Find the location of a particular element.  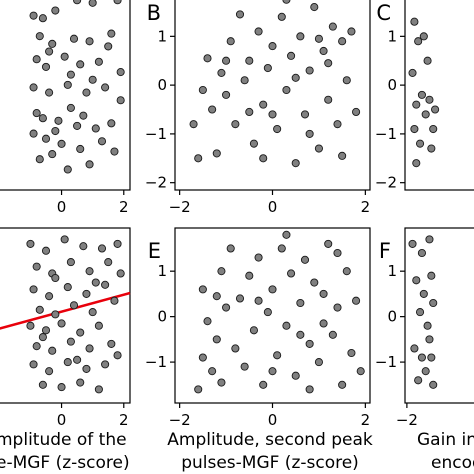

panel-e-ytick-label: −1 is located at coordinates (156, 362).